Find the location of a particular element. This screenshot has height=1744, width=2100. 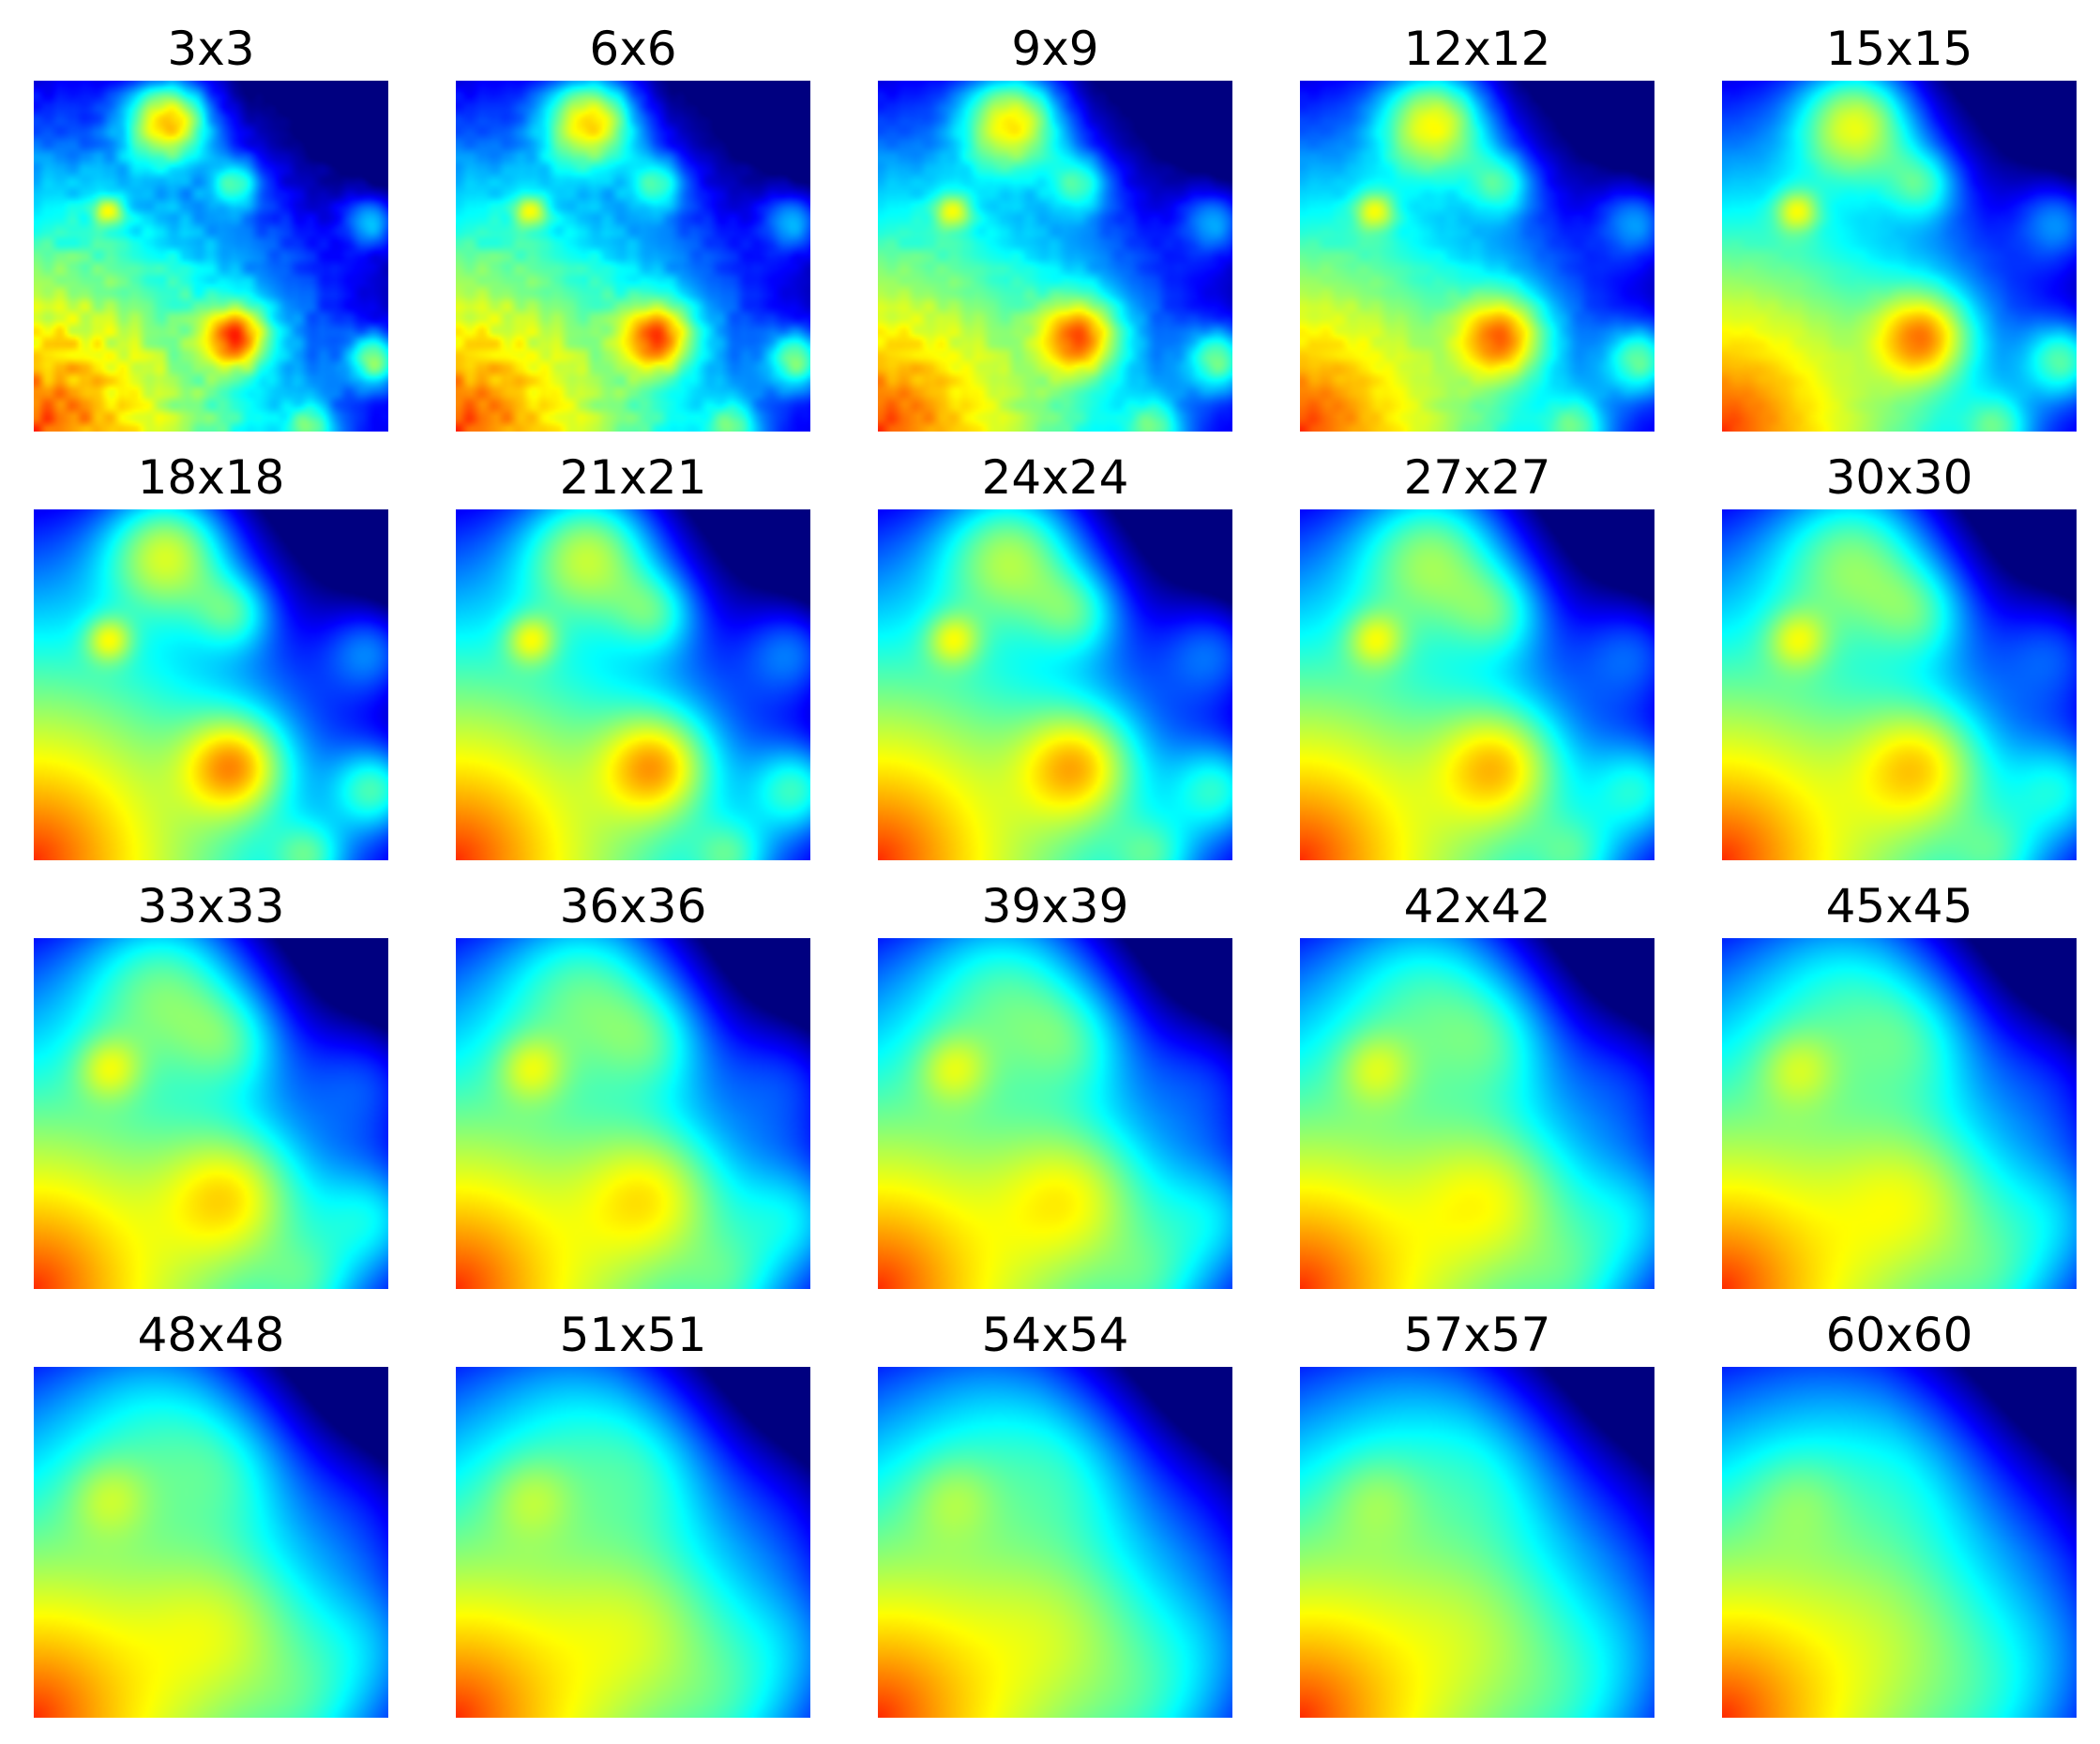

panel-title: 33x33 is located at coordinates (211, 906).